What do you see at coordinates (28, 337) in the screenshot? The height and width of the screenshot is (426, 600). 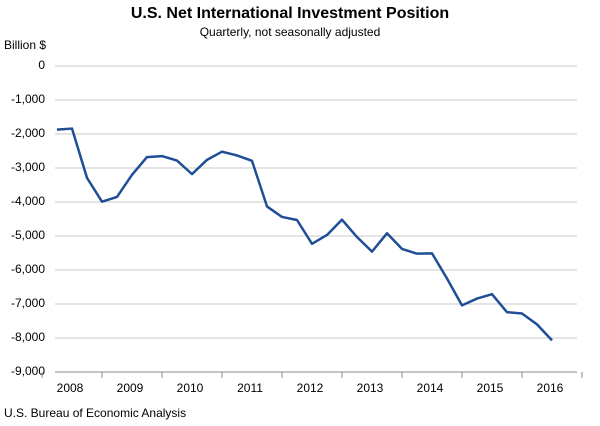 I see `y-tick-label: -8,000` at bounding box center [28, 337].